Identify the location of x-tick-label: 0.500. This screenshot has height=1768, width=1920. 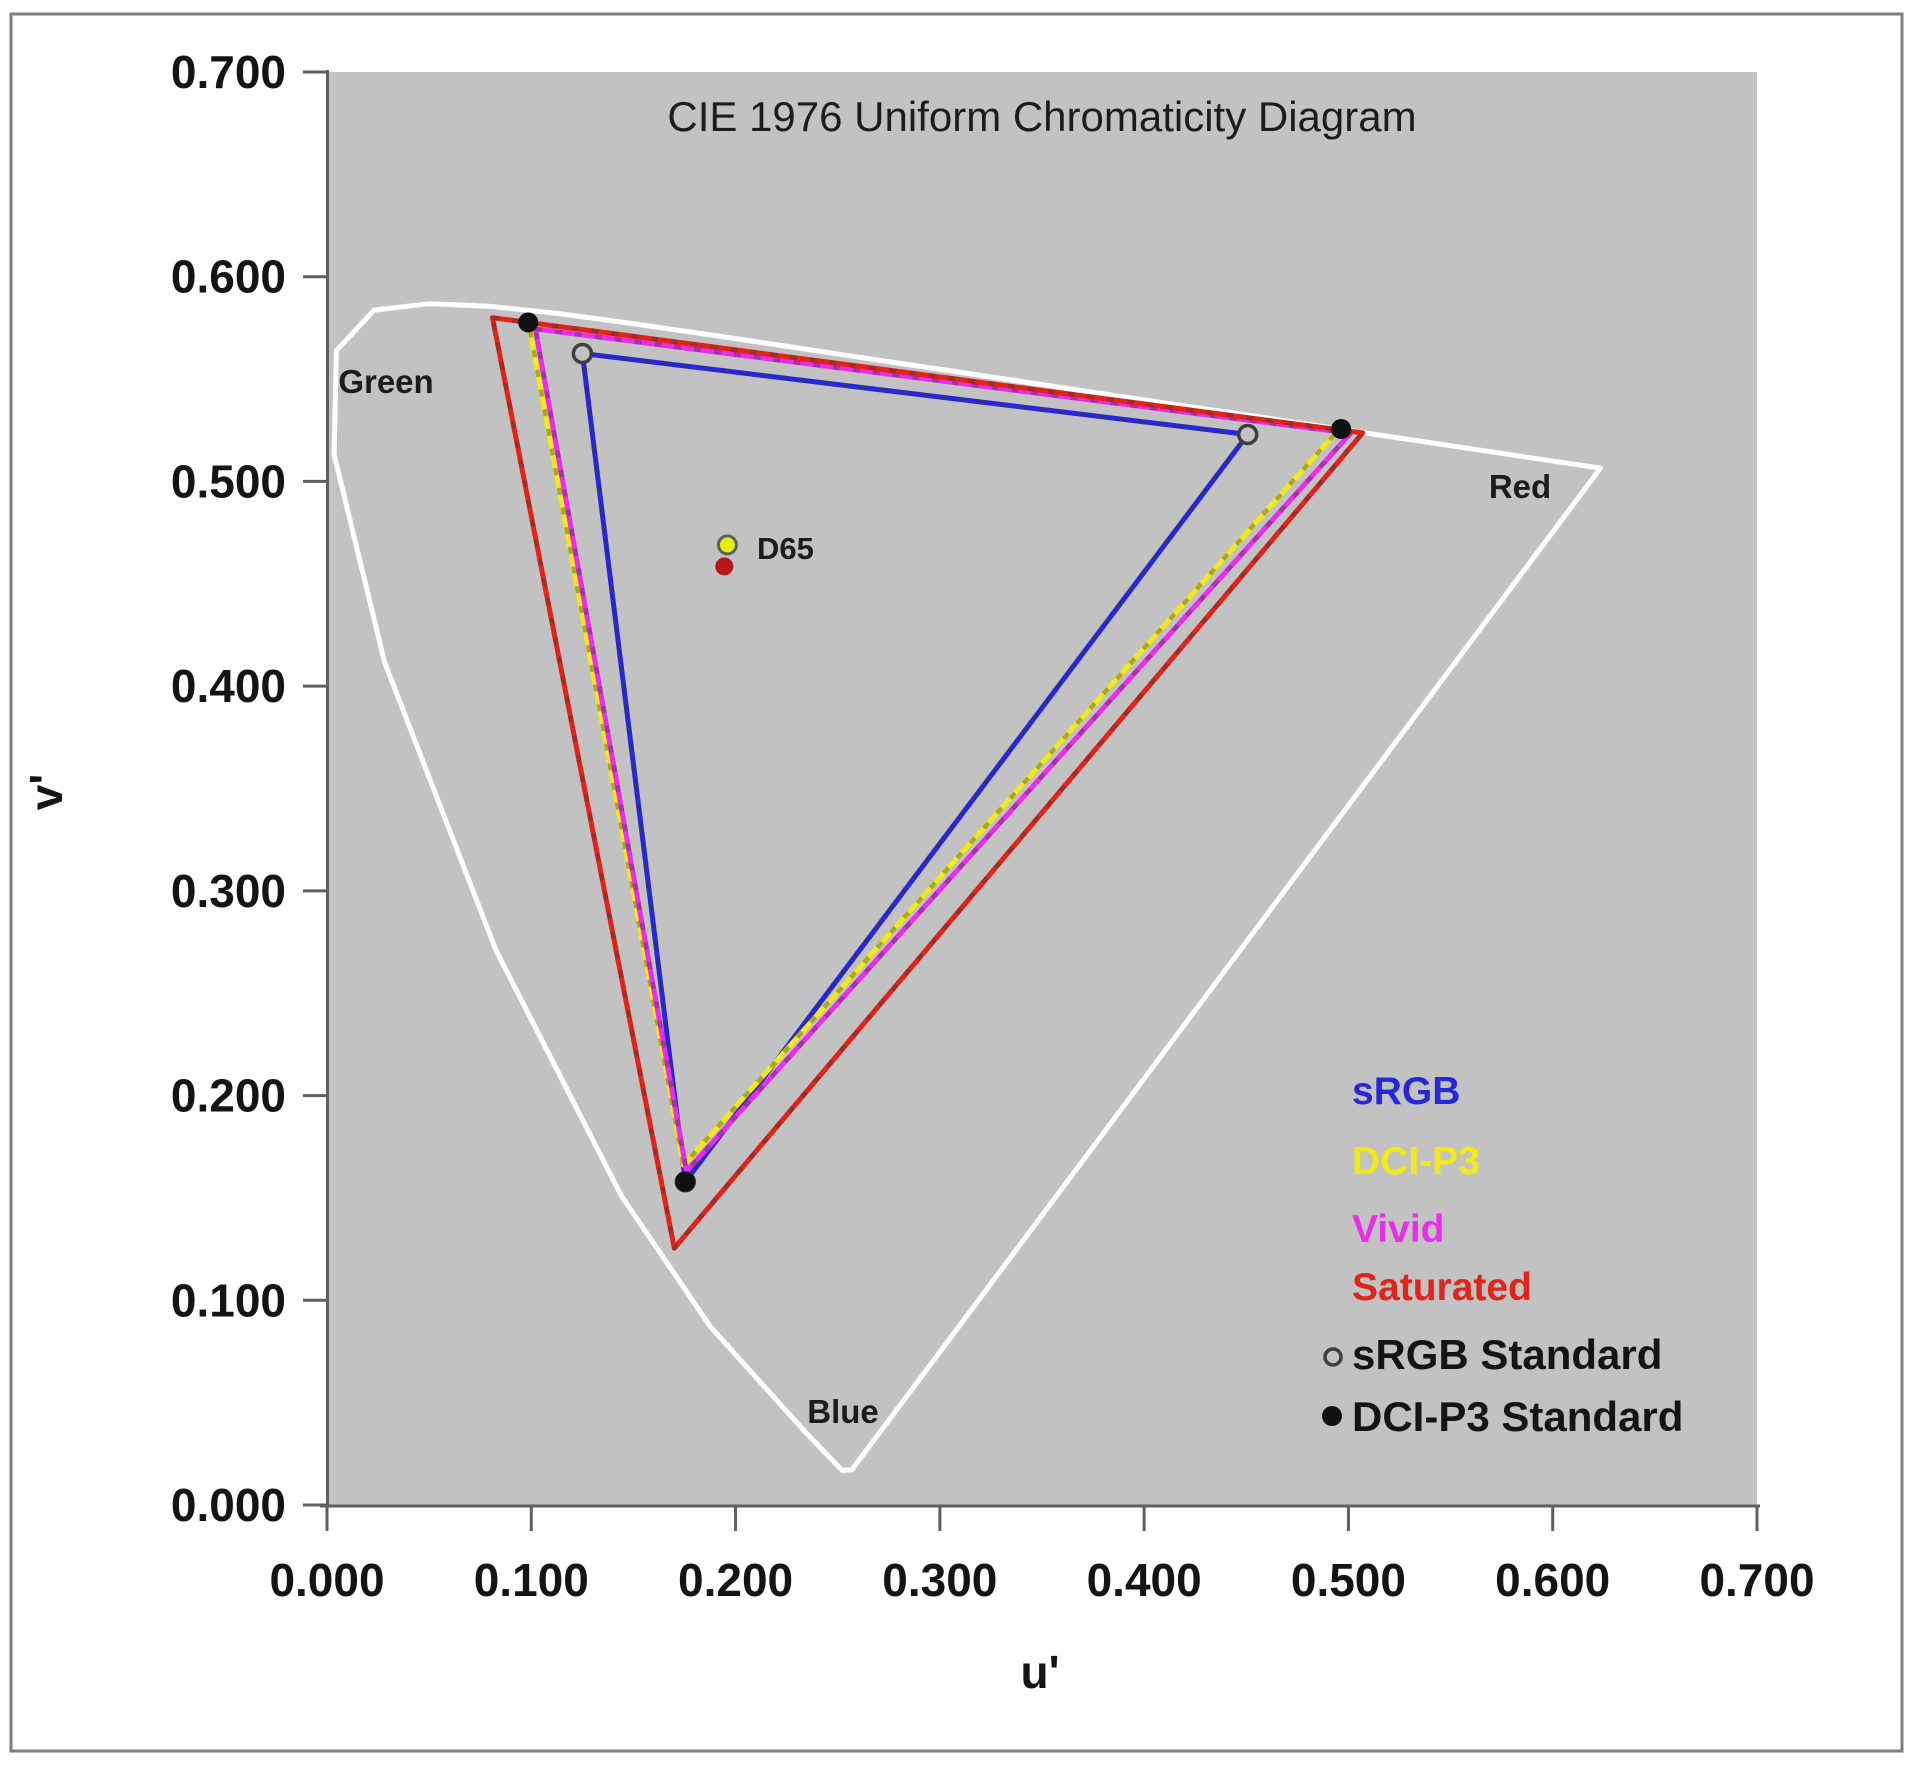
(1348, 1580).